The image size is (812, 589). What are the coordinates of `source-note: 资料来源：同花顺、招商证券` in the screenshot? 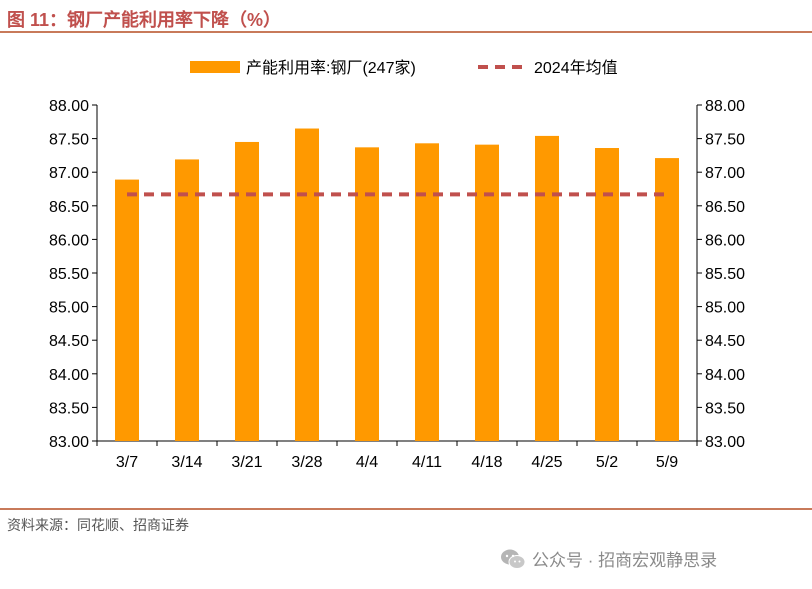 It's located at (98, 526).